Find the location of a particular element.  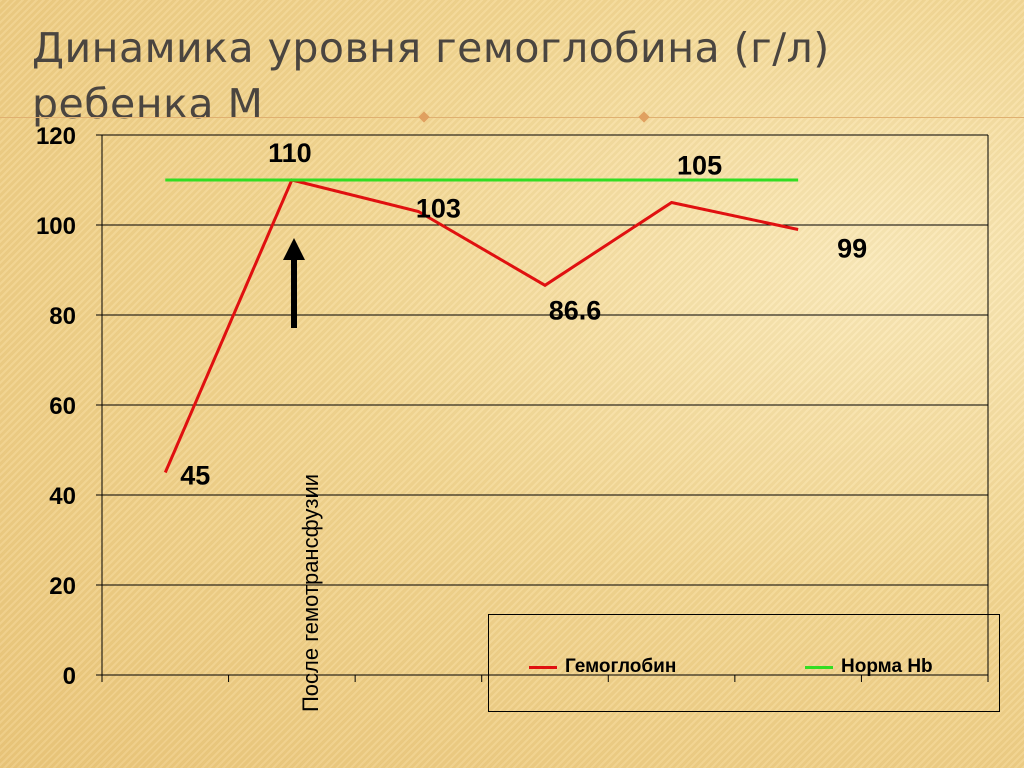

data-label: 45 is located at coordinates (195, 476).